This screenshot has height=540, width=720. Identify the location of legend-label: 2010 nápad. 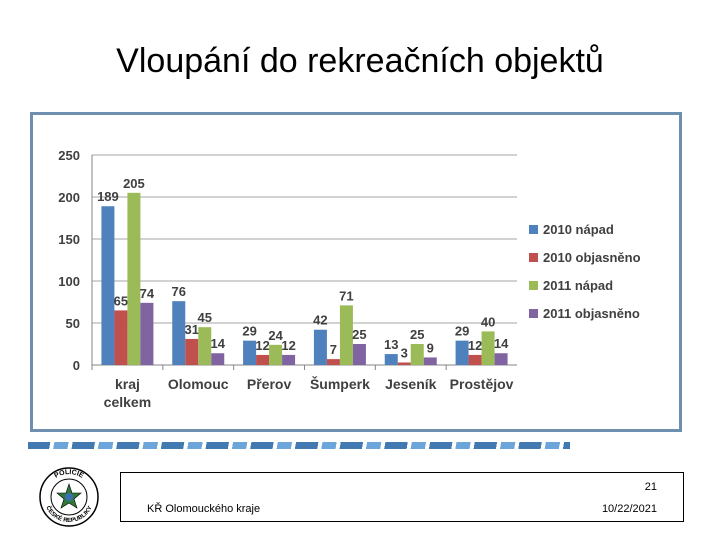
(578, 229).